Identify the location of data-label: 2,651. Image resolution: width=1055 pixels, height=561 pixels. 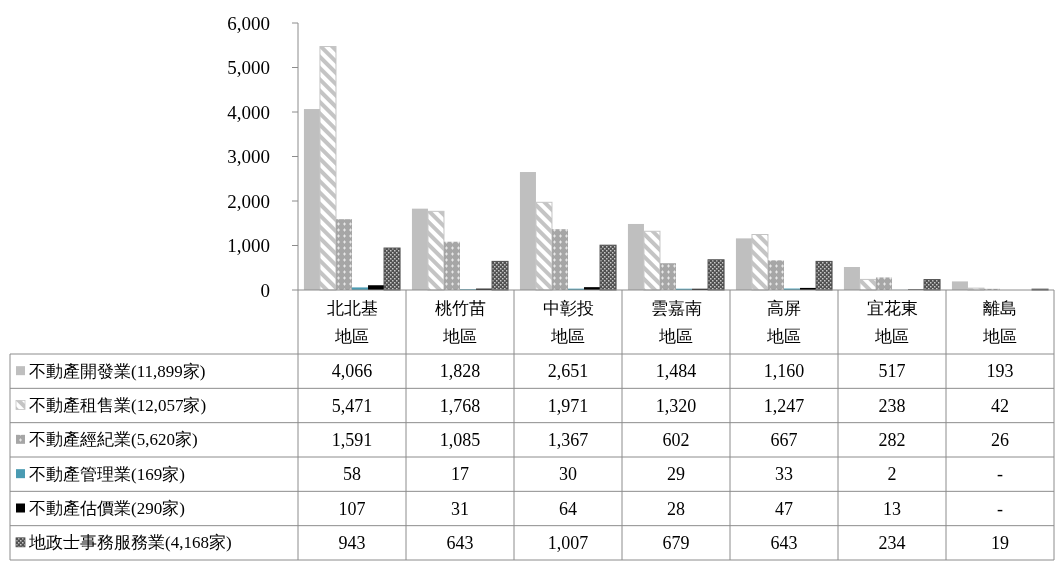
(568, 371).